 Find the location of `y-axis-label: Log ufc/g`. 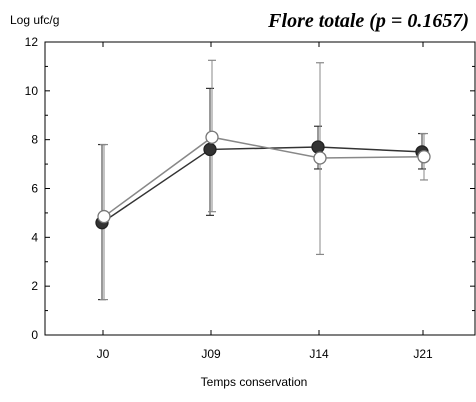

y-axis-label: Log ufc/g is located at coordinates (34, 20).